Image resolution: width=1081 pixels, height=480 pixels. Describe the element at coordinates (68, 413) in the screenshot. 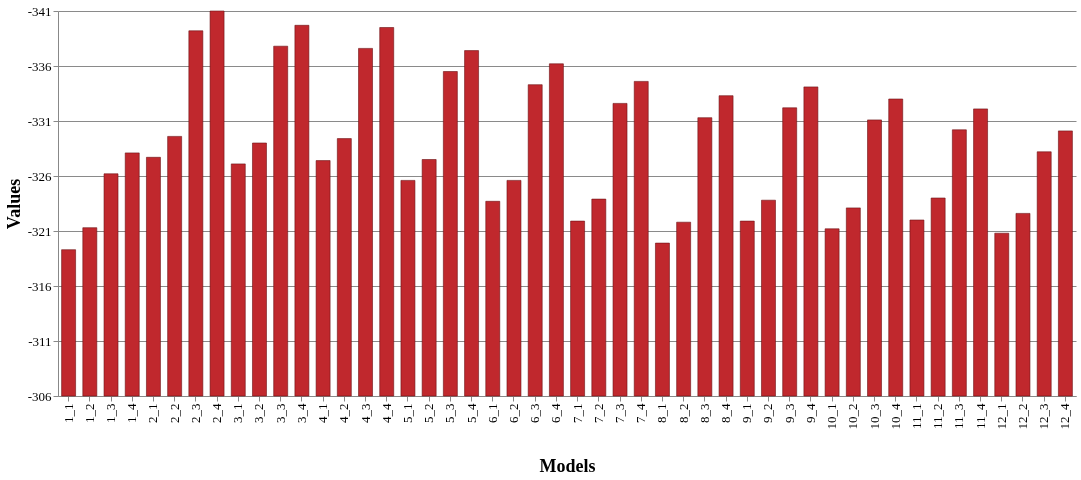

I see `x-tick-label: 1_1` at that location.